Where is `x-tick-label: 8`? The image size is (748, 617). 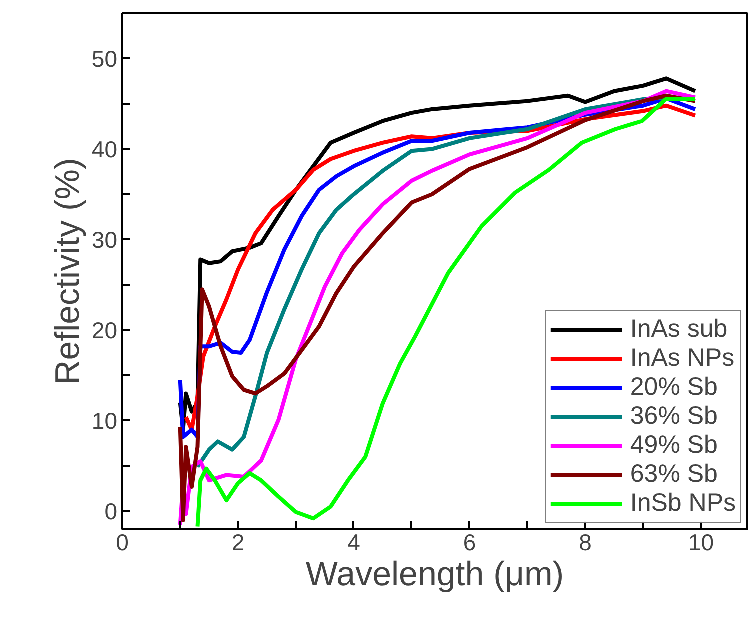 x-tick-label: 8 is located at coordinates (585, 543).